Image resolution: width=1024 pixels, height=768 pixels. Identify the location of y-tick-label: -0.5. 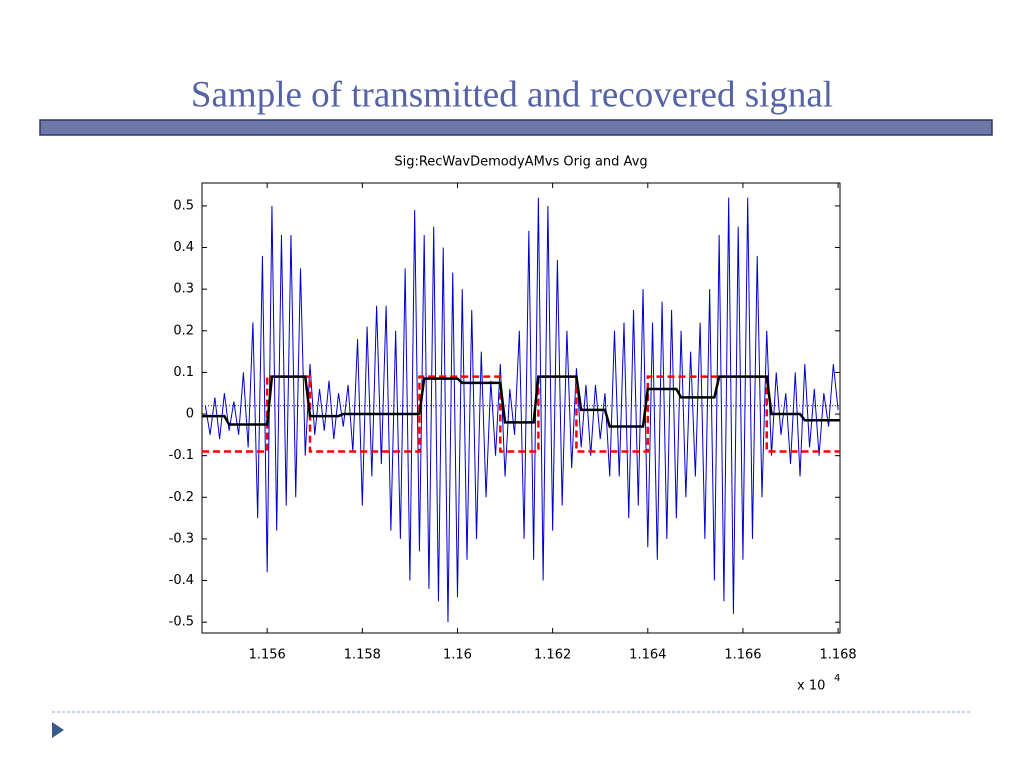
(181, 622).